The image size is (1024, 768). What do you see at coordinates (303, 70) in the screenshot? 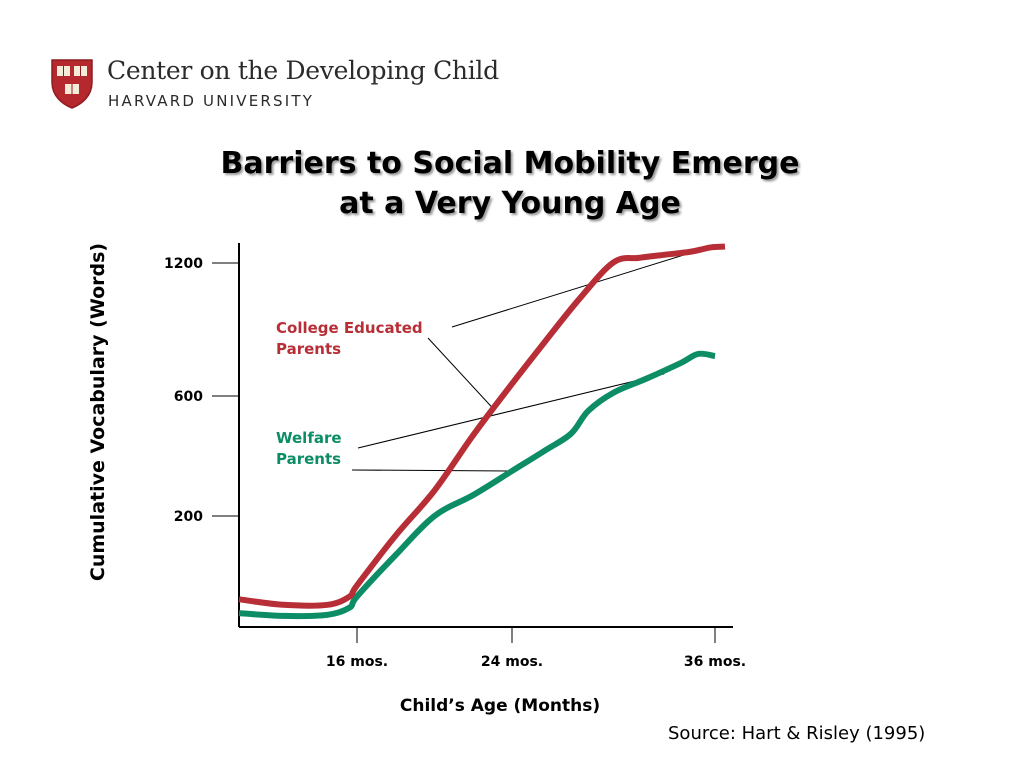
I see `organization-name: Center on the Developing Child` at bounding box center [303, 70].